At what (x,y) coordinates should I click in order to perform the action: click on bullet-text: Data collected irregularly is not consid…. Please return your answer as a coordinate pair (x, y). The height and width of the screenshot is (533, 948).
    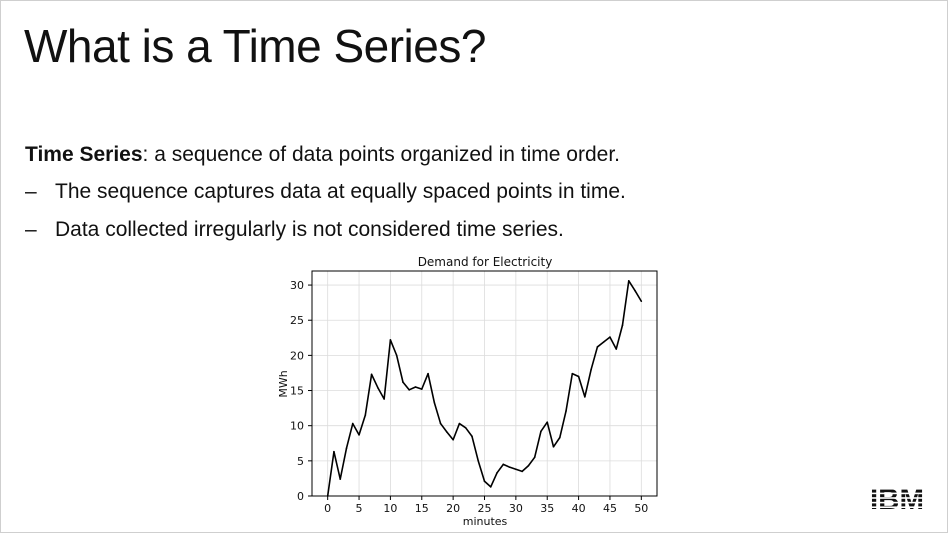
    Looking at the image, I should click on (309, 229).